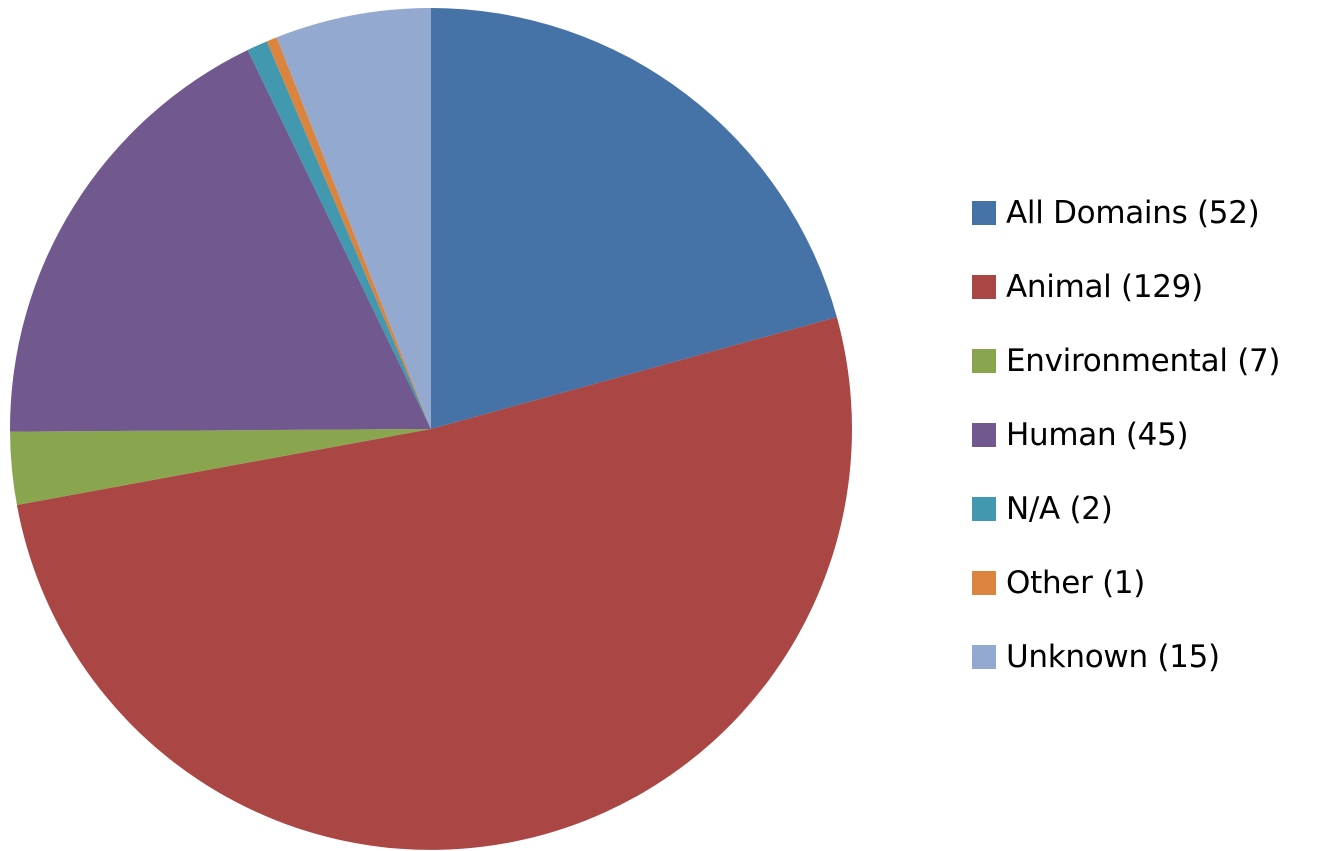 This screenshot has height=851, width=1320. What do you see at coordinates (1076, 582) in the screenshot?
I see `legend-label-other: Other (1)` at bounding box center [1076, 582].